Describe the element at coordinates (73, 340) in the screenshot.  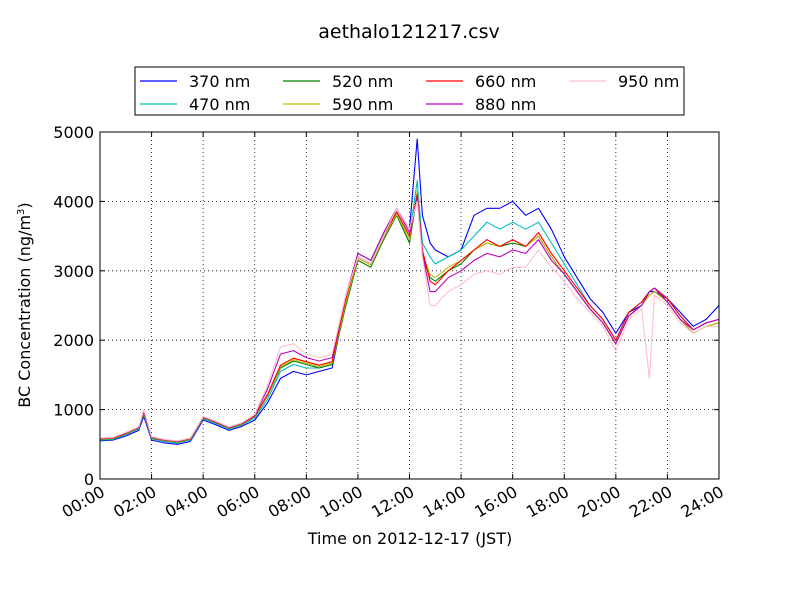
I see `y-tick-label: 2000` at that location.